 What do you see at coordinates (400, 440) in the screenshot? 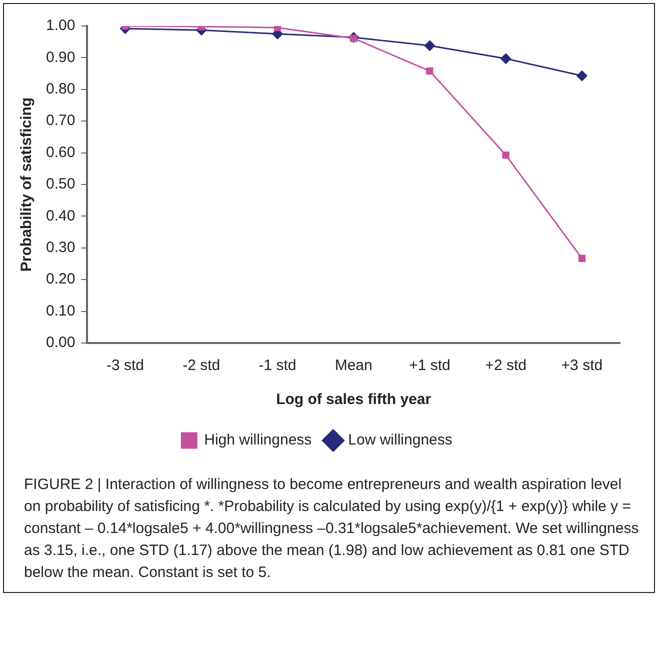
I see `legend-label: Low willingness` at bounding box center [400, 440].